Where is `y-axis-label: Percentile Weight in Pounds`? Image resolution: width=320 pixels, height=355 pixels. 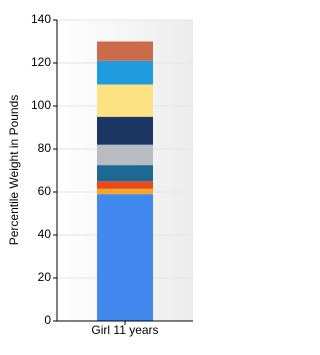
y-axis-label: Percentile Weight in Pounds is located at coordinates (14, 170).